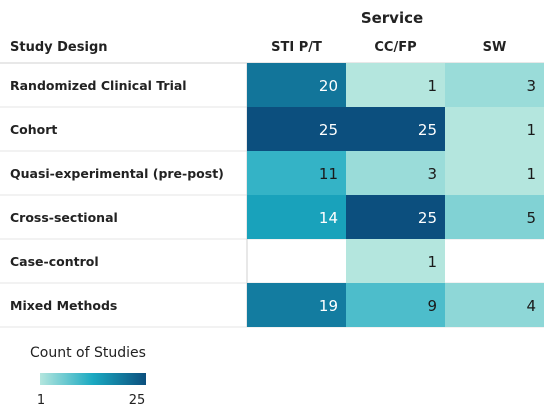  What do you see at coordinates (531, 306) in the screenshot?
I see `cell-value-label: 4` at bounding box center [531, 306].